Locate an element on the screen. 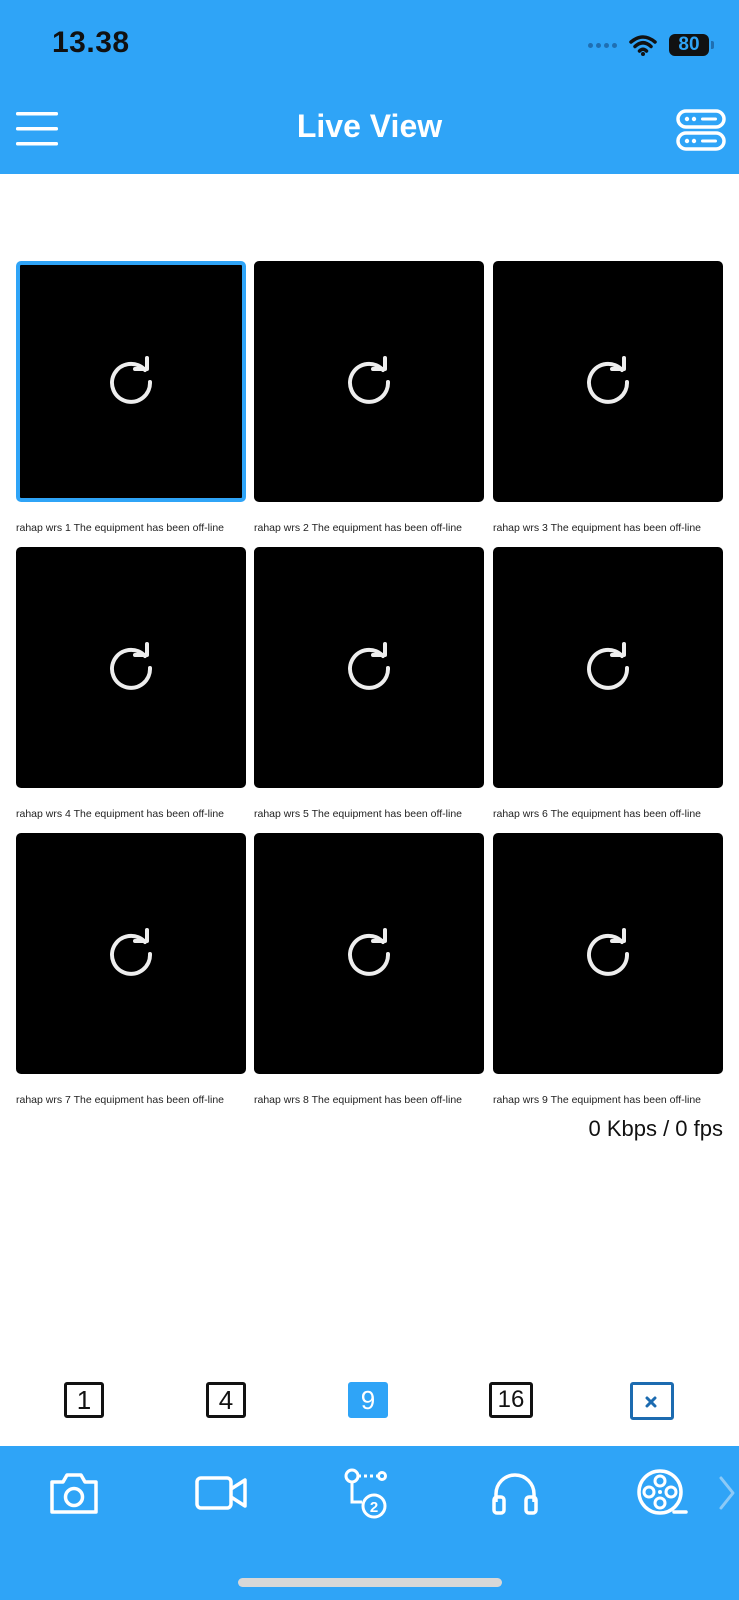 This screenshot has width=739, height=1600. layout-16-button: 16 is located at coordinates (511, 1400).